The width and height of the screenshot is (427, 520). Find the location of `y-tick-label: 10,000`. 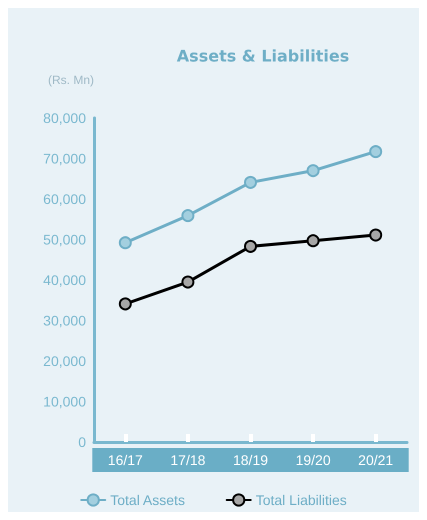

y-tick-label: 10,000 is located at coordinates (64, 402).